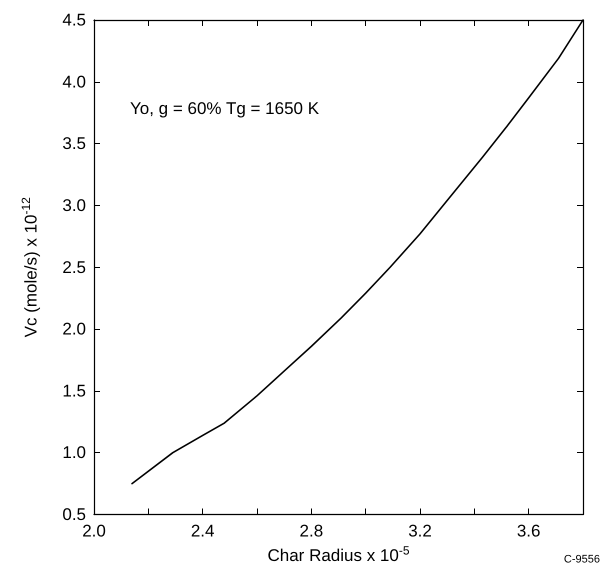  I want to click on y-tick-label: 1.0, so click(74, 452).